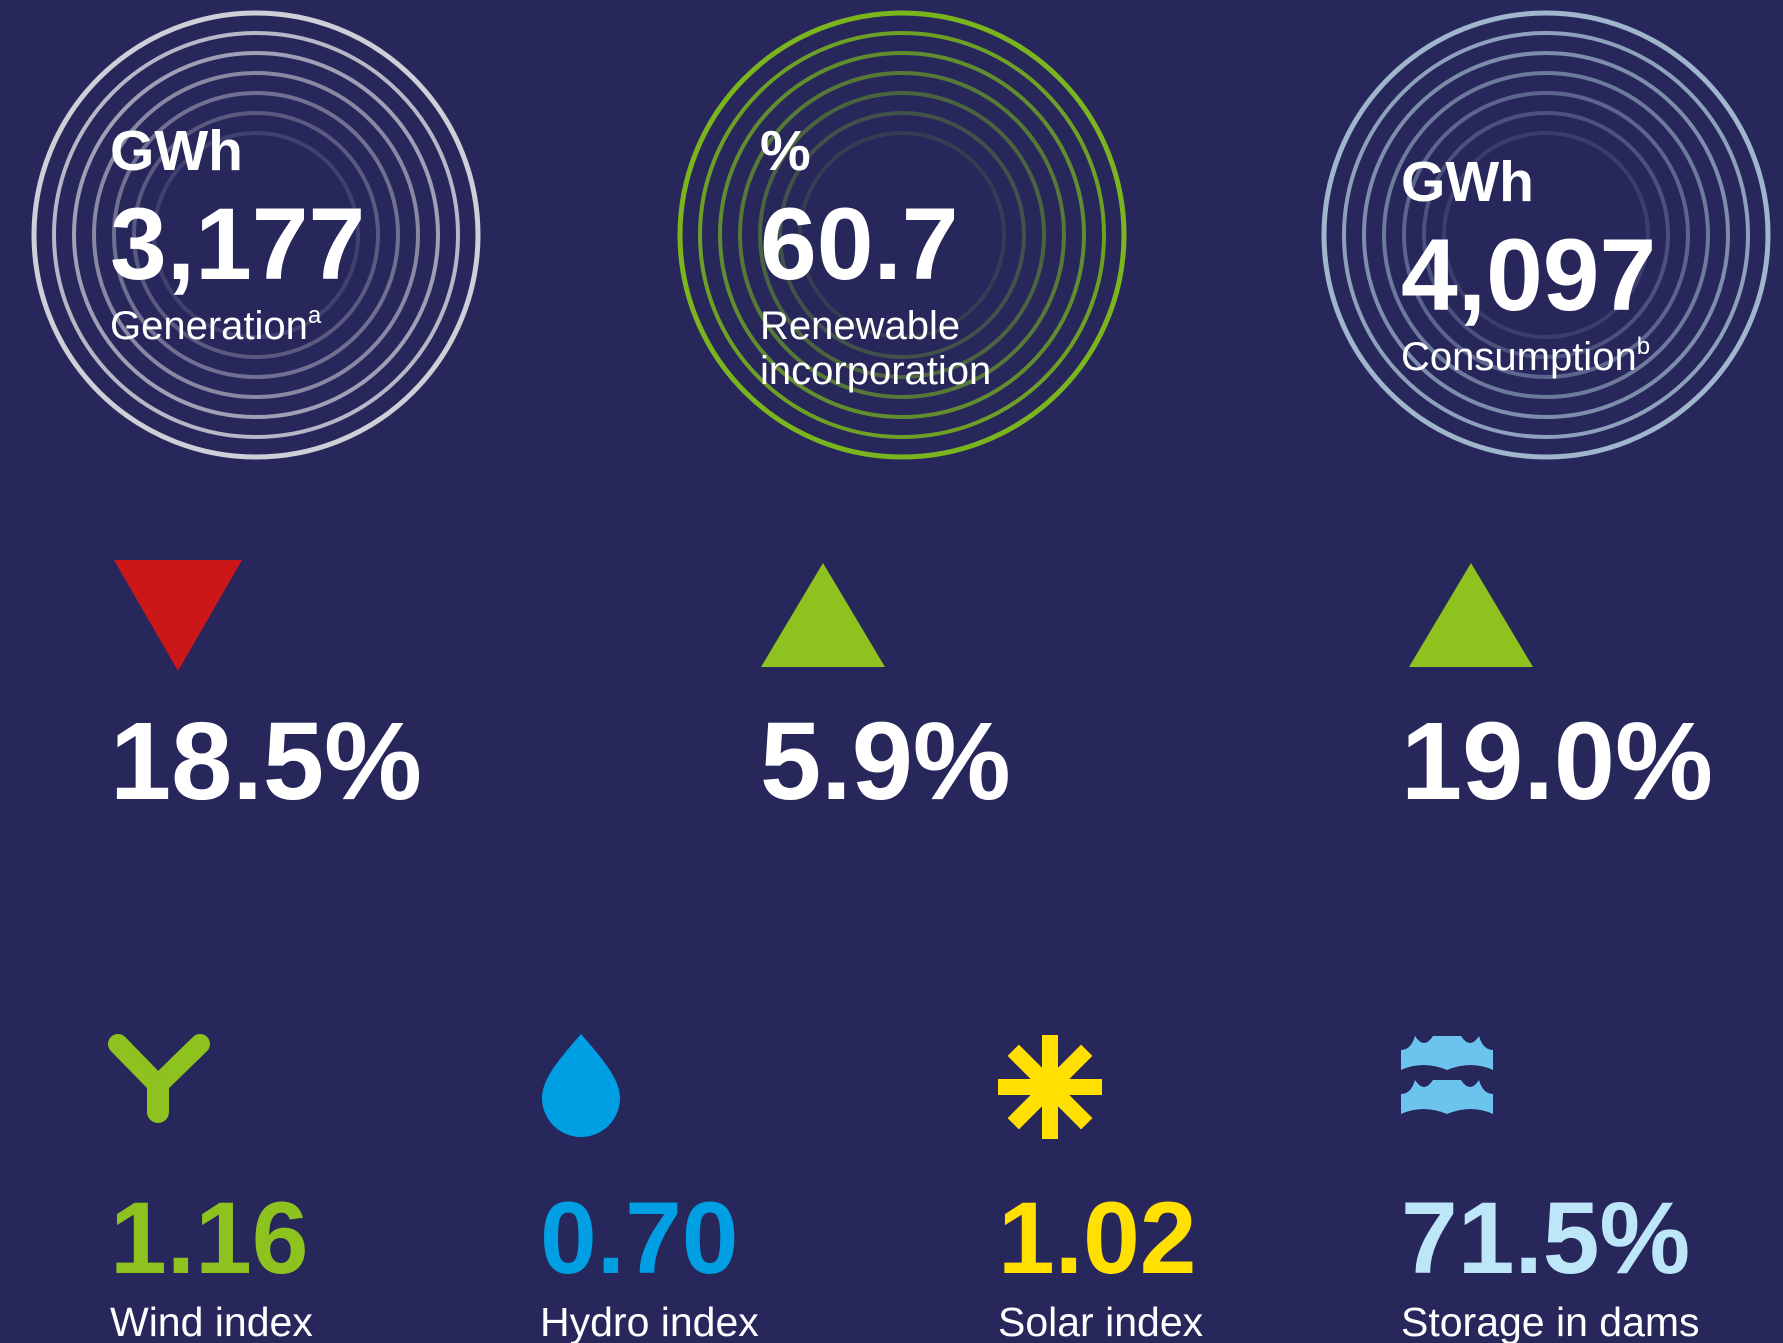 The image size is (1783, 1343). Describe the element at coordinates (237, 244) in the screenshot. I see `kpi-value: 3,177` at that location.